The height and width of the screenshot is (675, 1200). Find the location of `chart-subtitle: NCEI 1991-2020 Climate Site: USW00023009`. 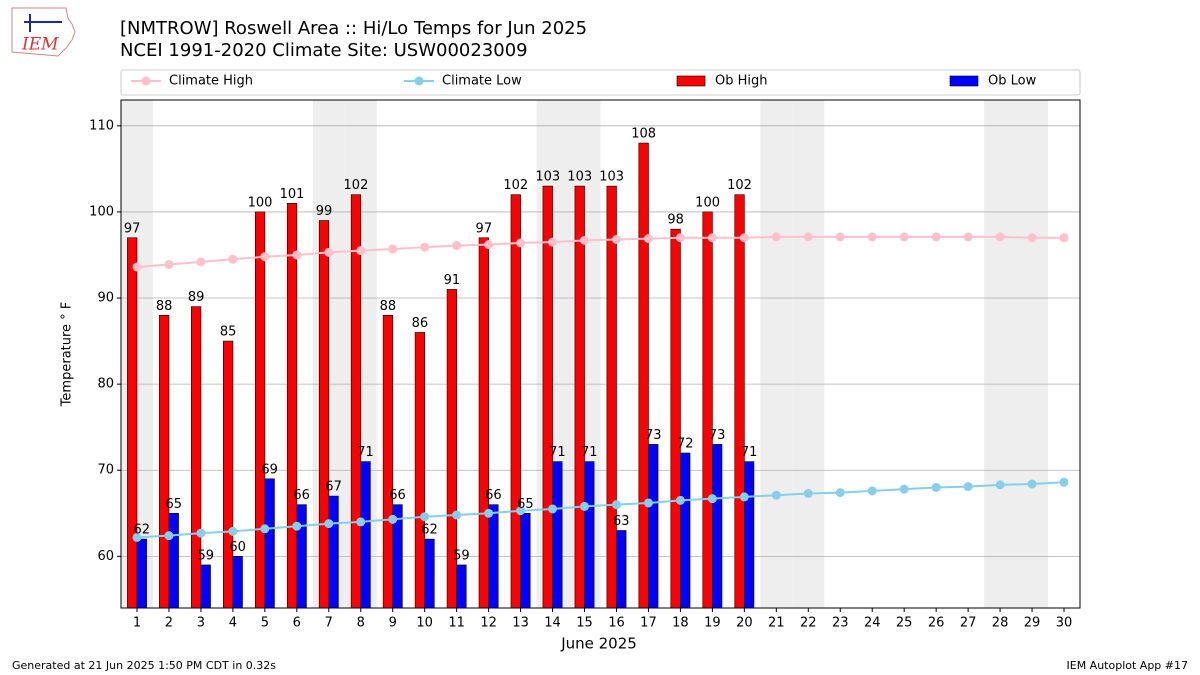

chart-subtitle: NCEI 1991-2020 Climate Site: USW00023009 is located at coordinates (324, 50).